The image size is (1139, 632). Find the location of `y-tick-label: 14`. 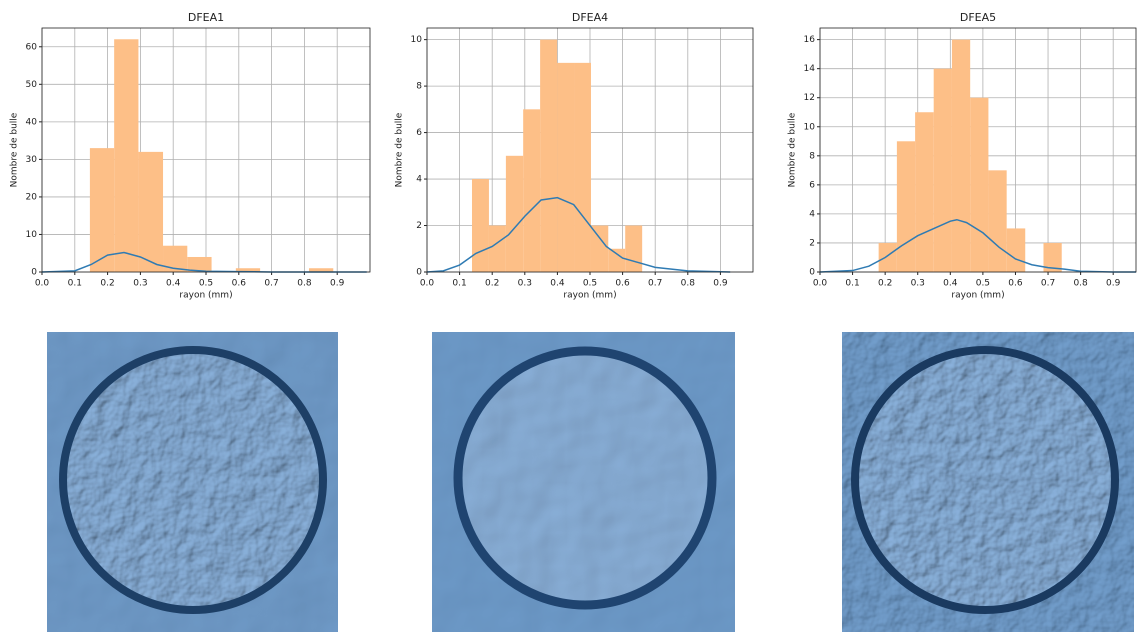

y-tick-label: 14 is located at coordinates (810, 69).